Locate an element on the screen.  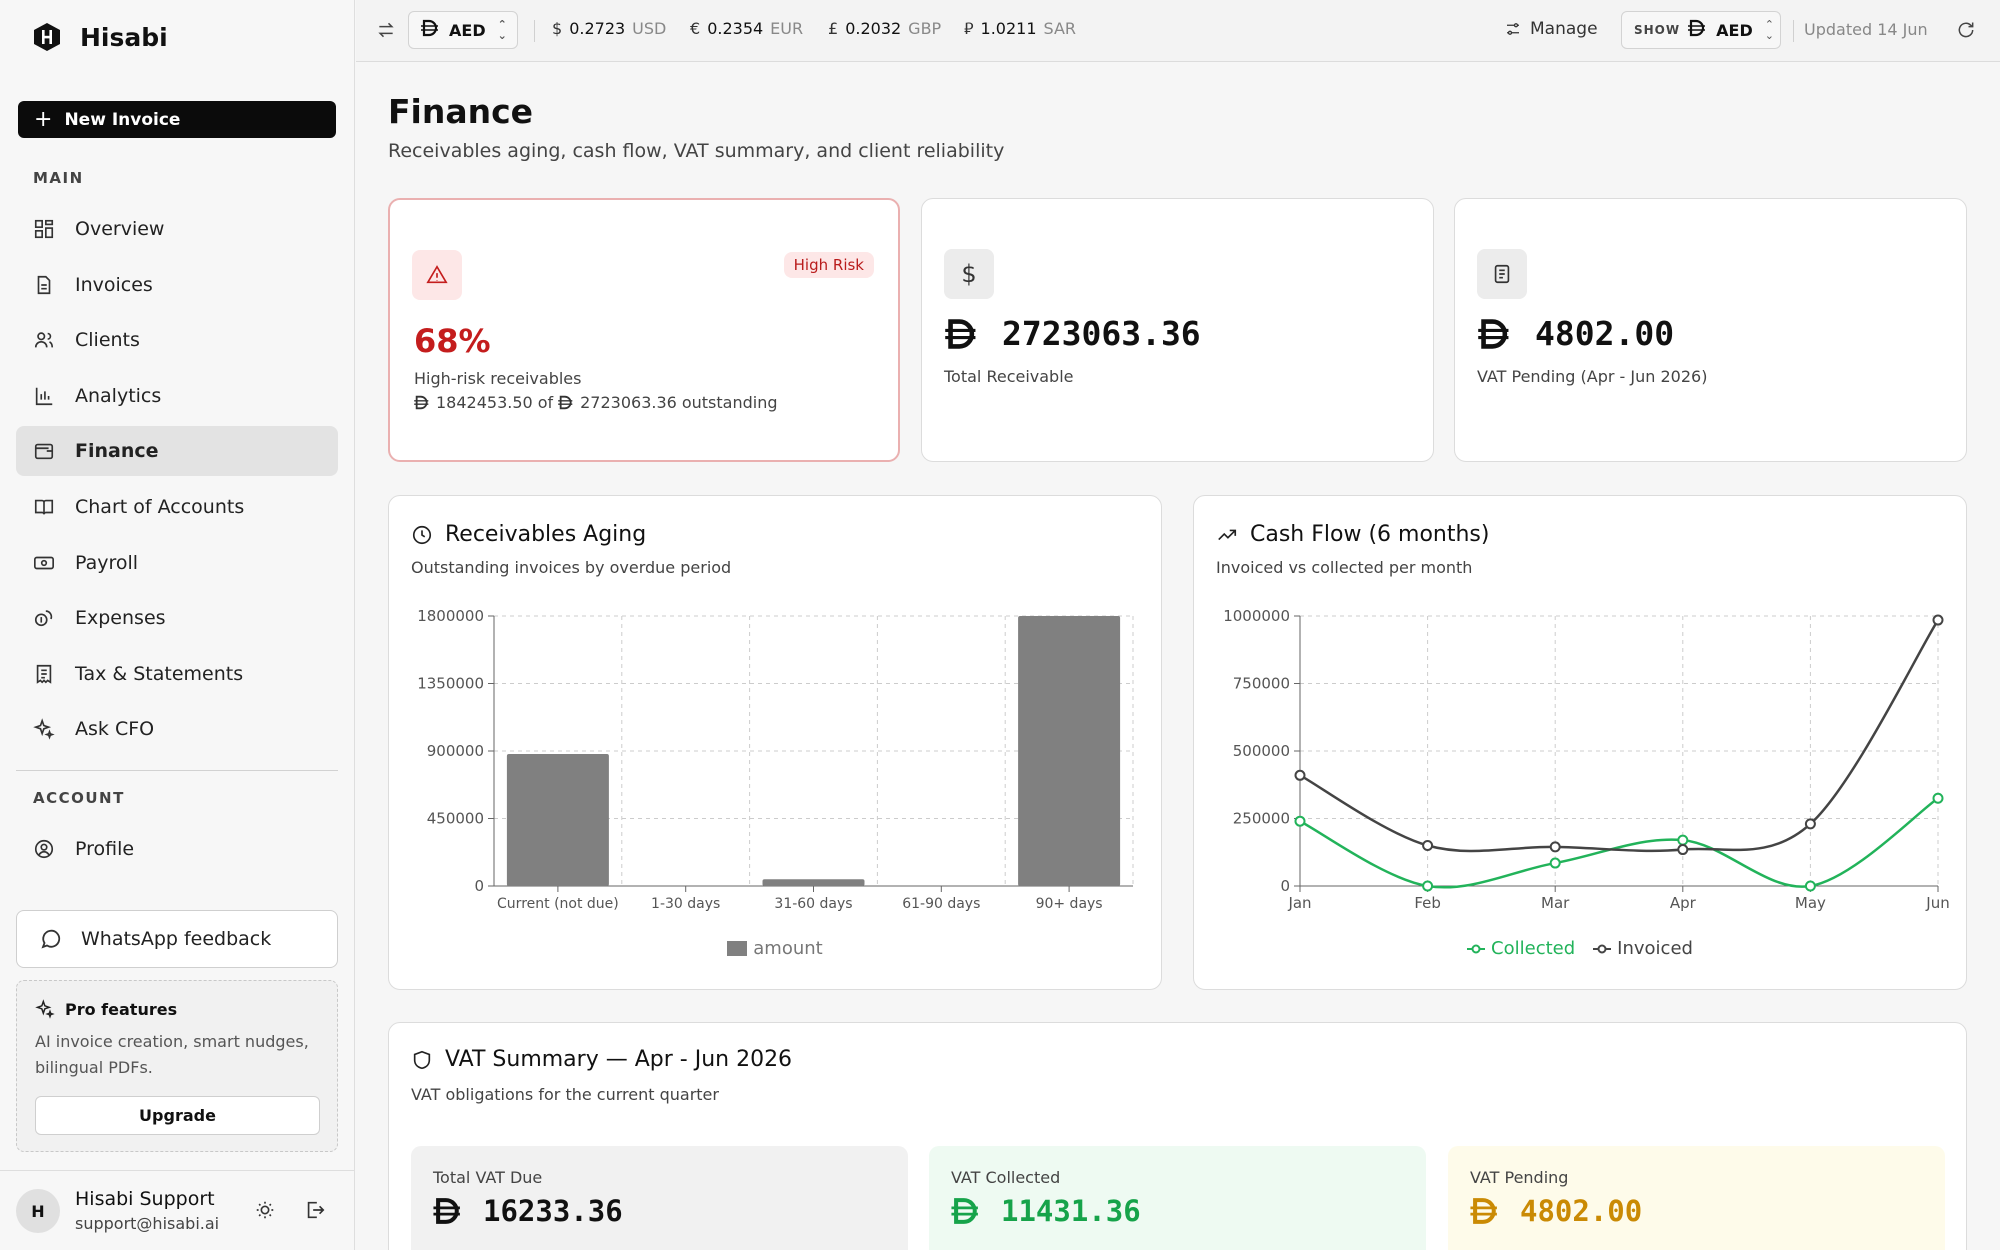
coins-icon is located at coordinates (44, 618).